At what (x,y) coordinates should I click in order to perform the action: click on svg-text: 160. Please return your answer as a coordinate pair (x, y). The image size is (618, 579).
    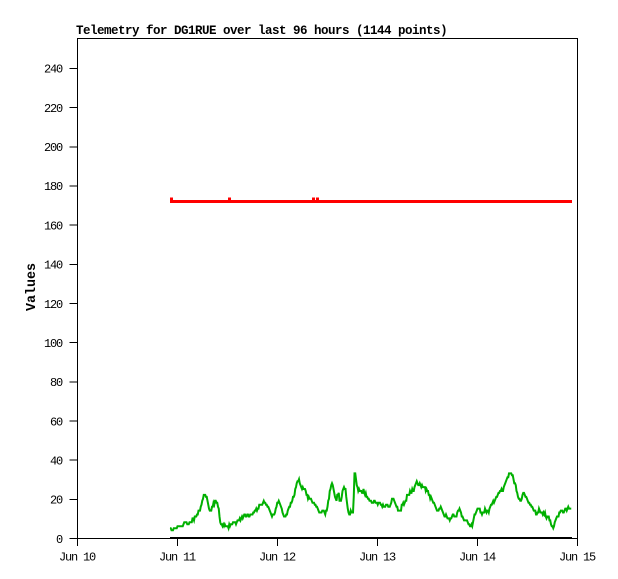
    Looking at the image, I should click on (53, 226).